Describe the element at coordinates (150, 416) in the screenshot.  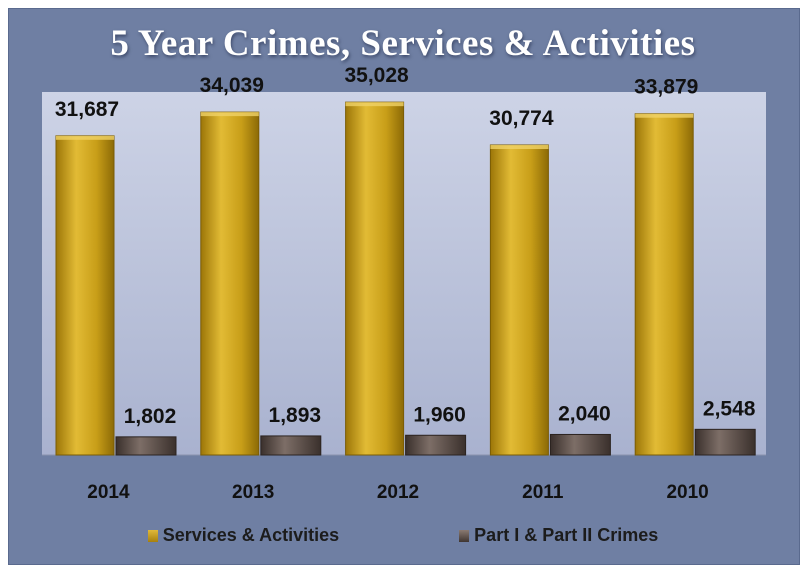
I see `data-label-crimes-2014: 1,802` at that location.